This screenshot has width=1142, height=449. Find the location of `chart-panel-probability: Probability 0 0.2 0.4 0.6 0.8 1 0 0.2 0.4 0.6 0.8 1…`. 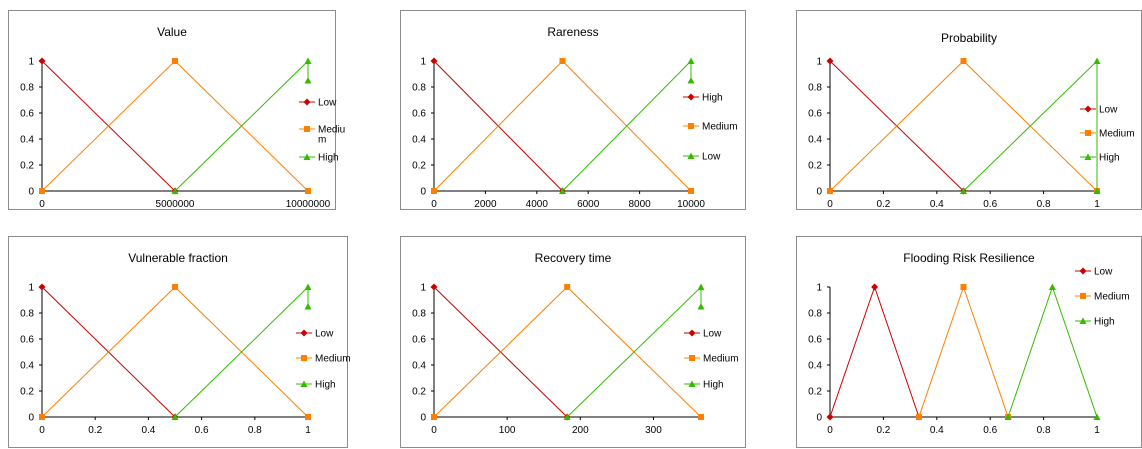

chart-panel-probability: Probability 0 0.2 0.4 0.6 0.8 1 0 0.2 0.4 0.6 0.8 1… is located at coordinates (969, 110).